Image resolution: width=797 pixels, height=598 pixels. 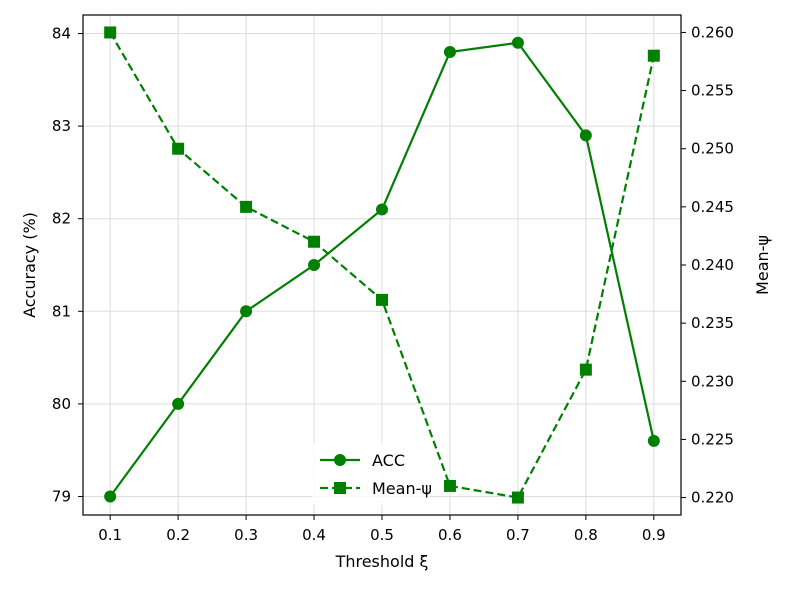 I want to click on x-tick-label: 0.1, so click(x=110, y=535).